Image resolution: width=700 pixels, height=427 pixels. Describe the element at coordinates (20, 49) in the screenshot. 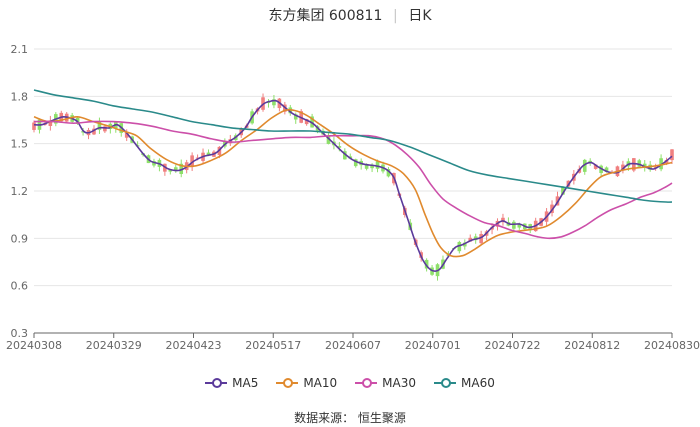

I see `y-tick-label: 2.1` at that location.